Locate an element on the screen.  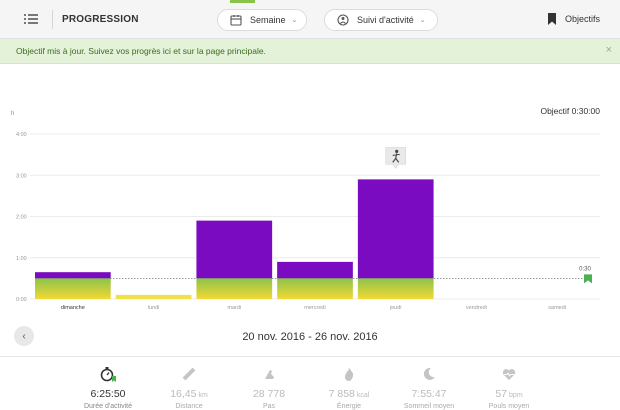
stat-value: 57 is located at coordinates (501, 394).